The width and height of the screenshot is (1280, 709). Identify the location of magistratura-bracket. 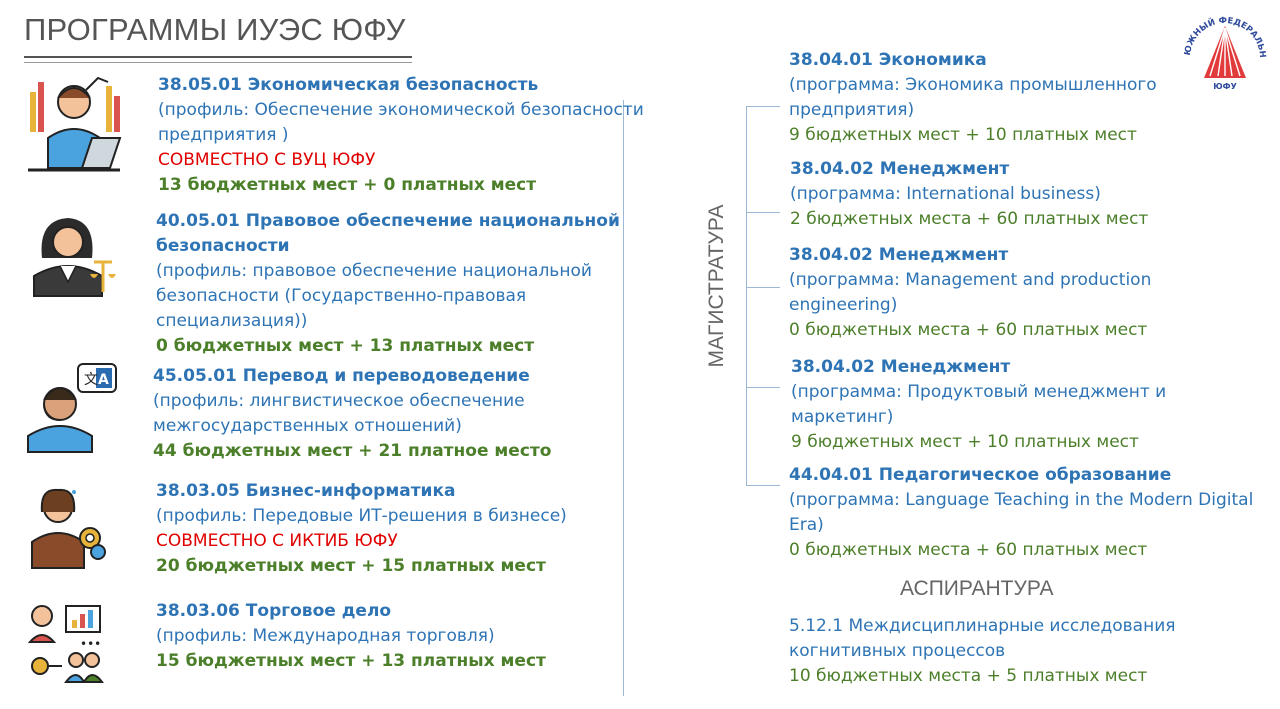
(746, 296).